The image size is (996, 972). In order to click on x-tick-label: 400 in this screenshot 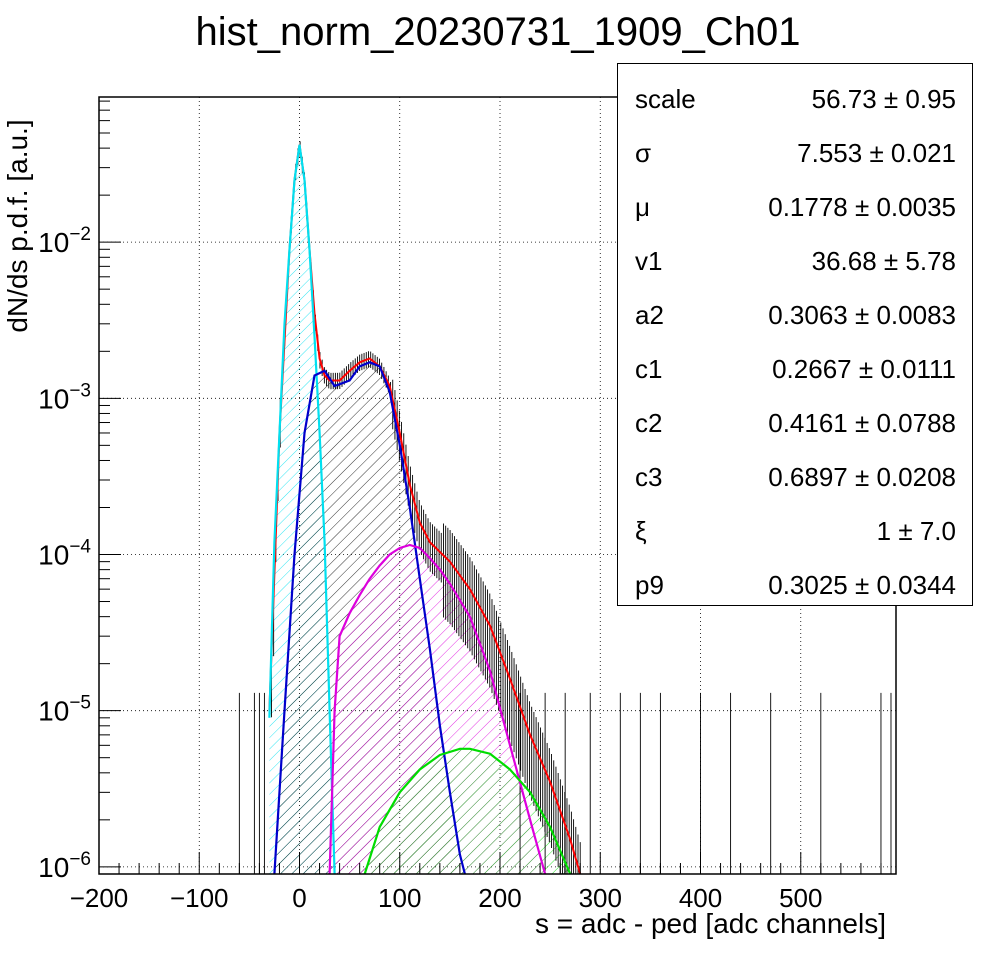, I will do `click(700, 898)`.